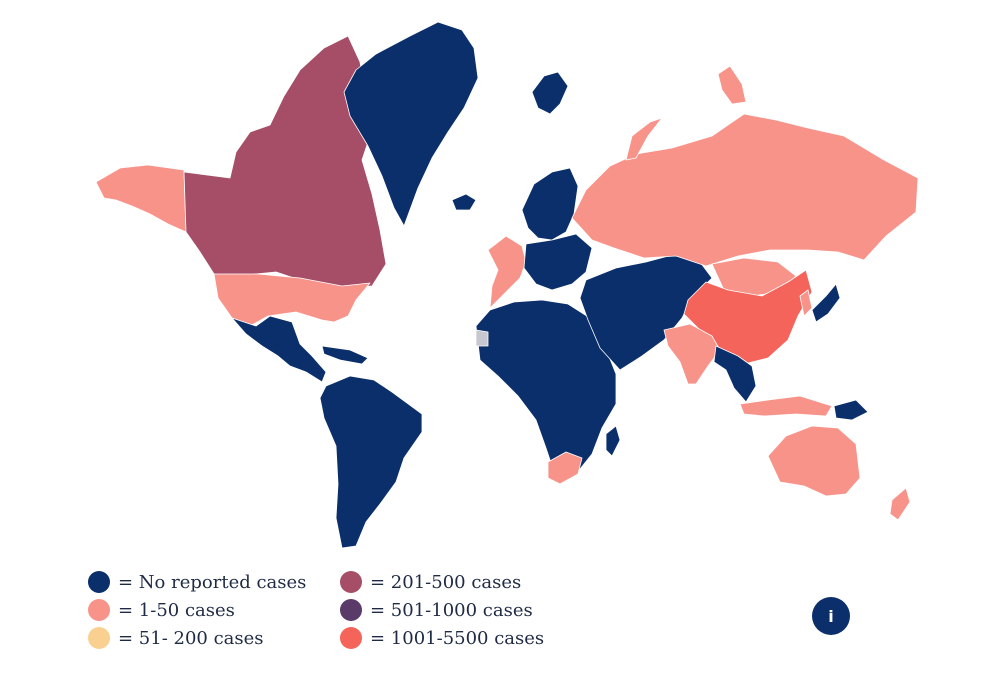 The width and height of the screenshot is (1000, 682). What do you see at coordinates (732, 85) in the screenshot?
I see `region-severnaya-zemlya` at bounding box center [732, 85].